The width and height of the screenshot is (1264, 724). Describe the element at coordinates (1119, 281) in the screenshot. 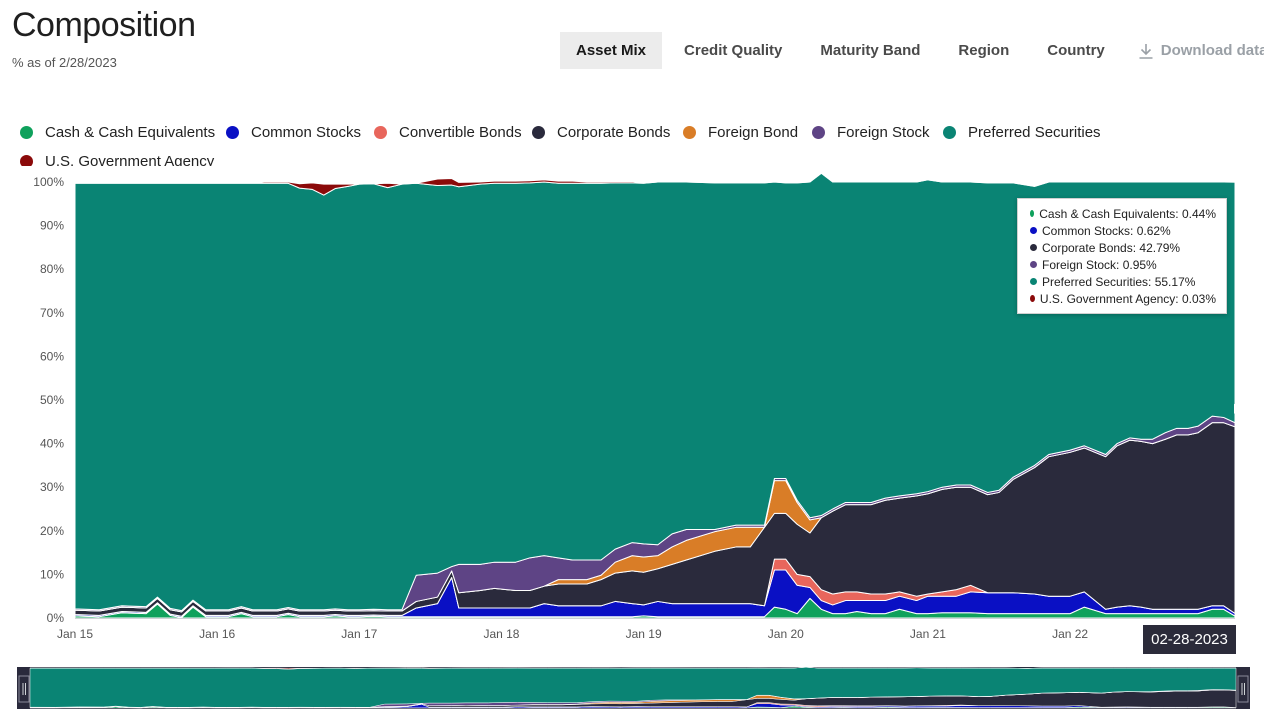

I see `tooltip-text: Preferred Securities: 55.17%` at that location.